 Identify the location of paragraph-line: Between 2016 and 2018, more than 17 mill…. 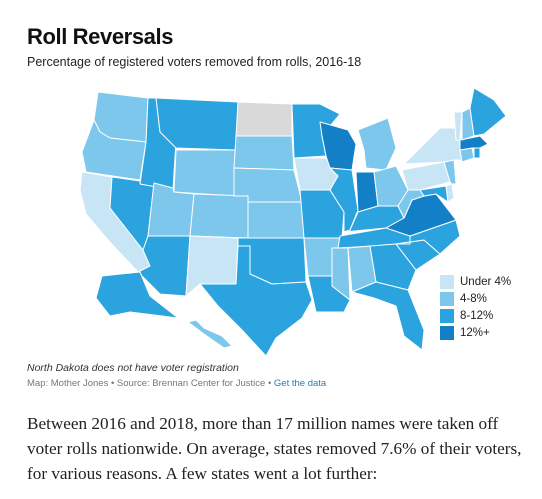
(263, 423).